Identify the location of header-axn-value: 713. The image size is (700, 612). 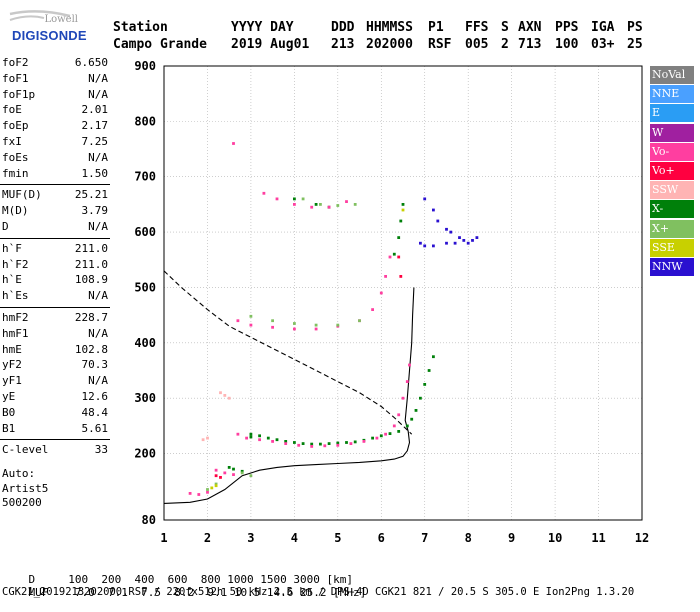
(530, 44).